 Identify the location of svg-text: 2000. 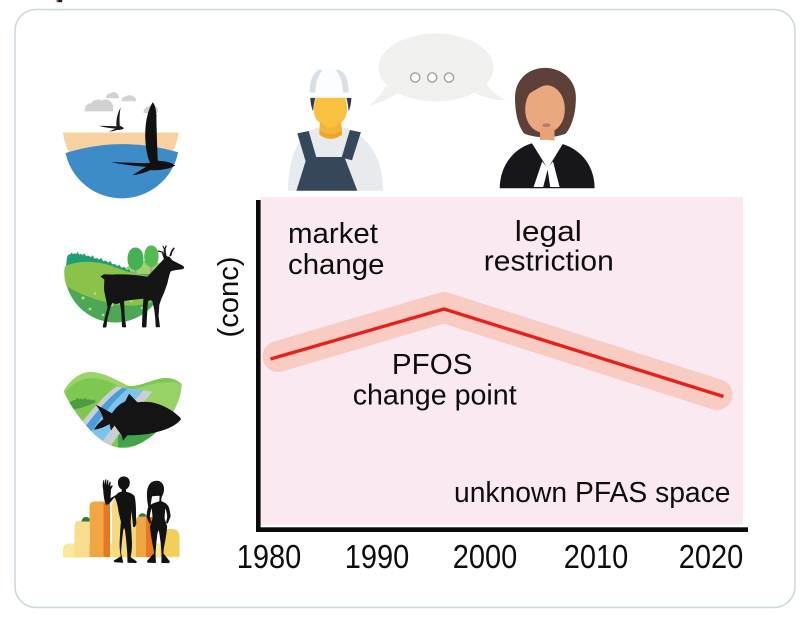
(485, 556).